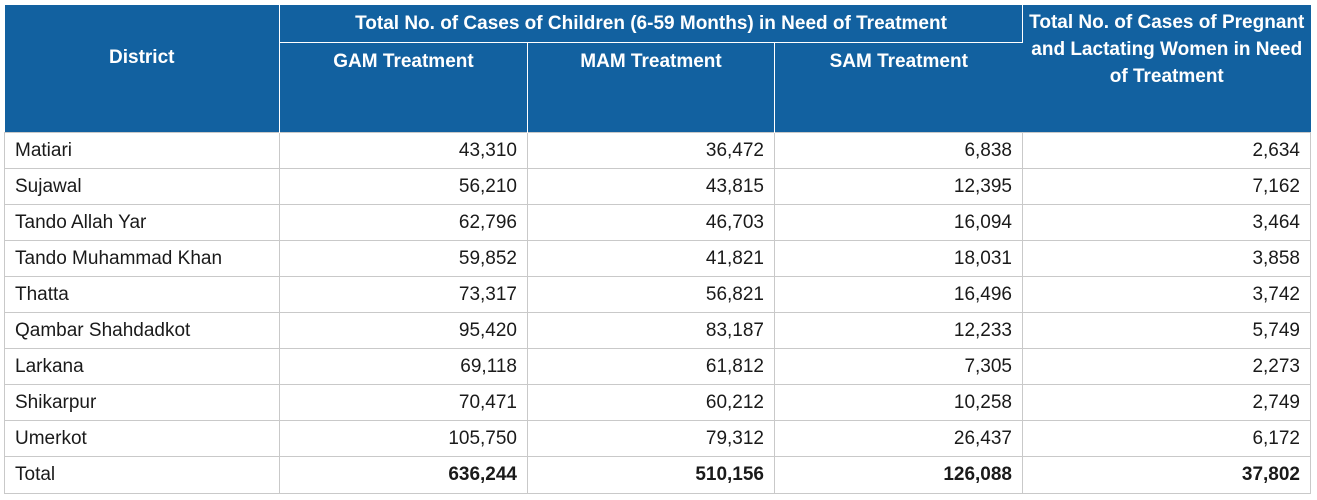  Describe the element at coordinates (651, 366) in the screenshot. I see `mam-value-cell: 61,812` at that location.